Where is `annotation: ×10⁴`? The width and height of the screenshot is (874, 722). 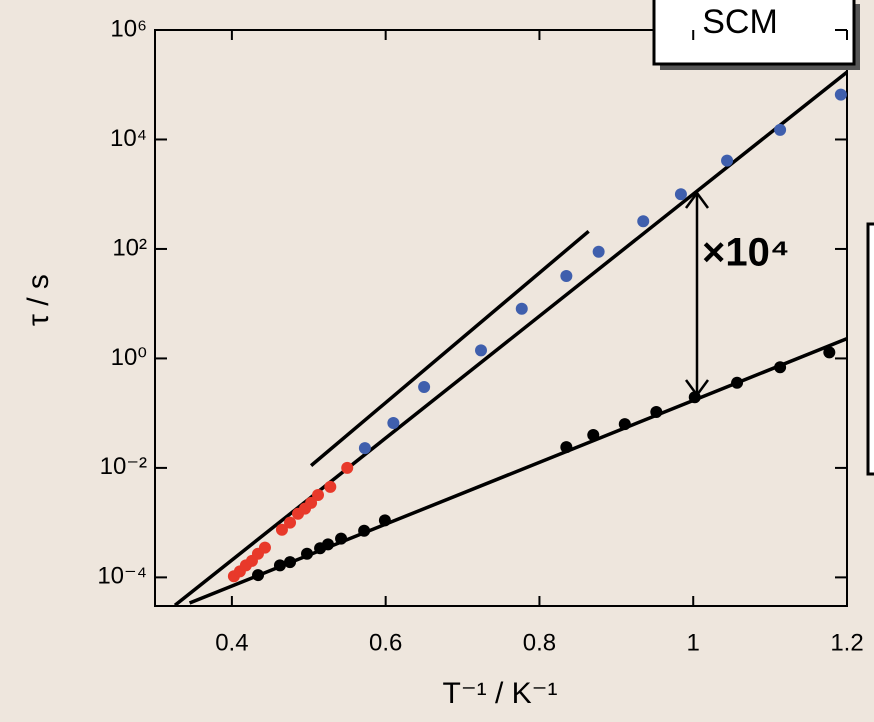 annotation: ×10⁴ is located at coordinates (746, 253).